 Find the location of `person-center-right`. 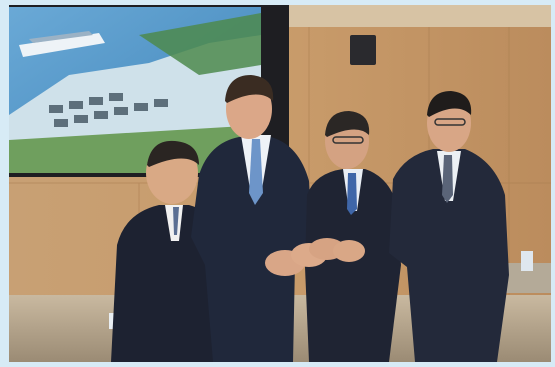

person-center-right is located at coordinates (353, 236).